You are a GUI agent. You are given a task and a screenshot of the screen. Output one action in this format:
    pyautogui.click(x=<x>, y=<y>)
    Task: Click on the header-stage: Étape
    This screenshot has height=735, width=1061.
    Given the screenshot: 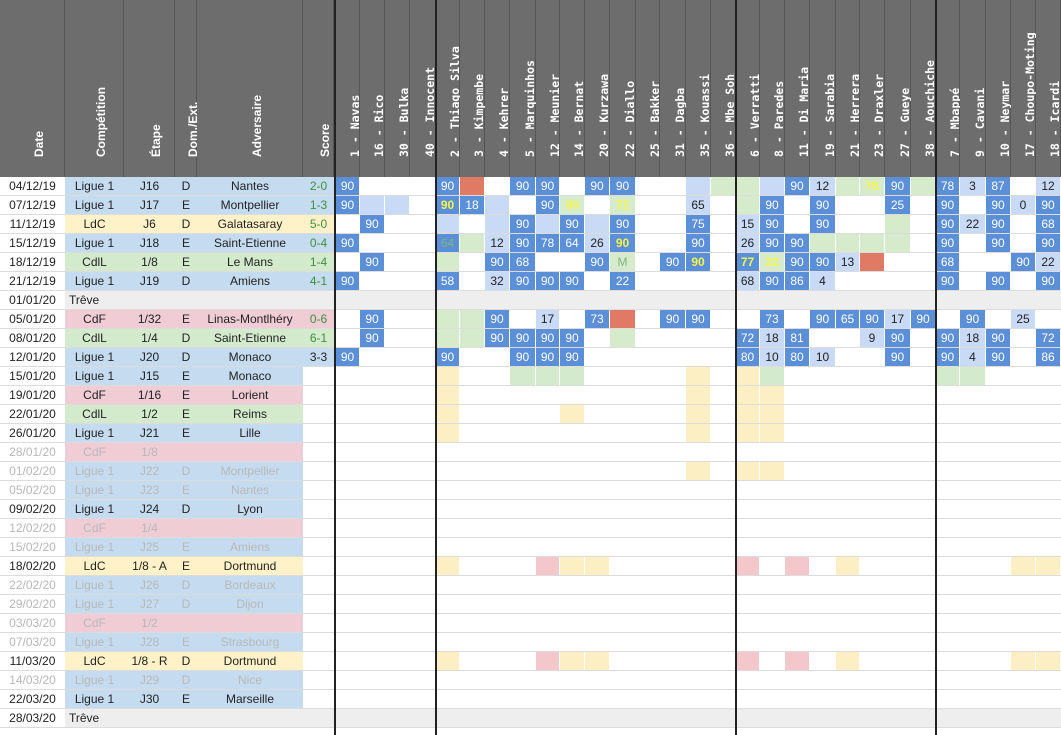 What is the action you would take?
    pyautogui.click(x=149, y=88)
    